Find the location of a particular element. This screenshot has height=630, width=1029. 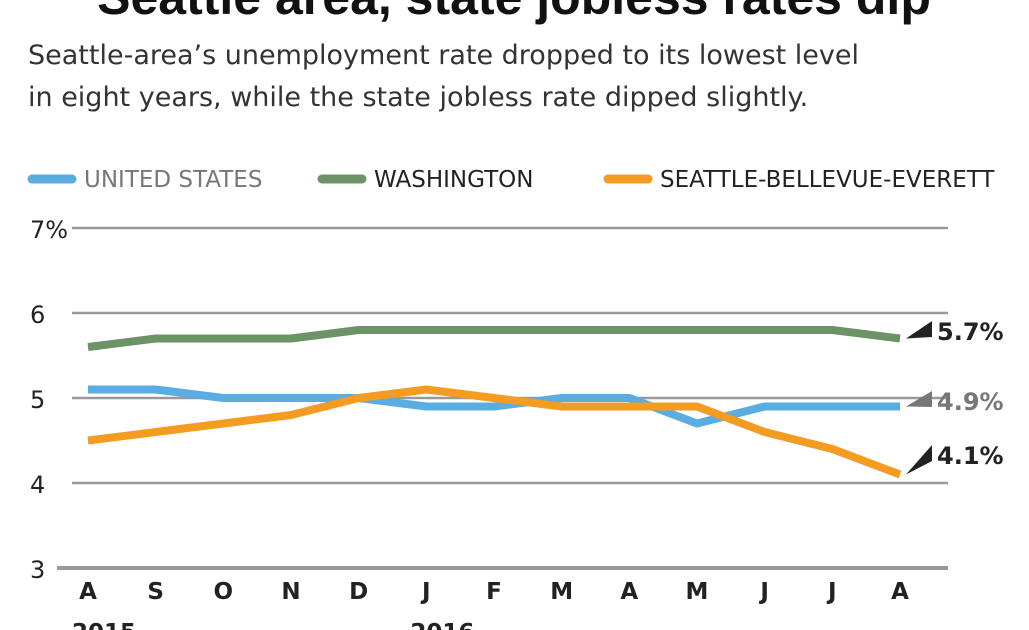

x-tick-label: O is located at coordinates (224, 592).